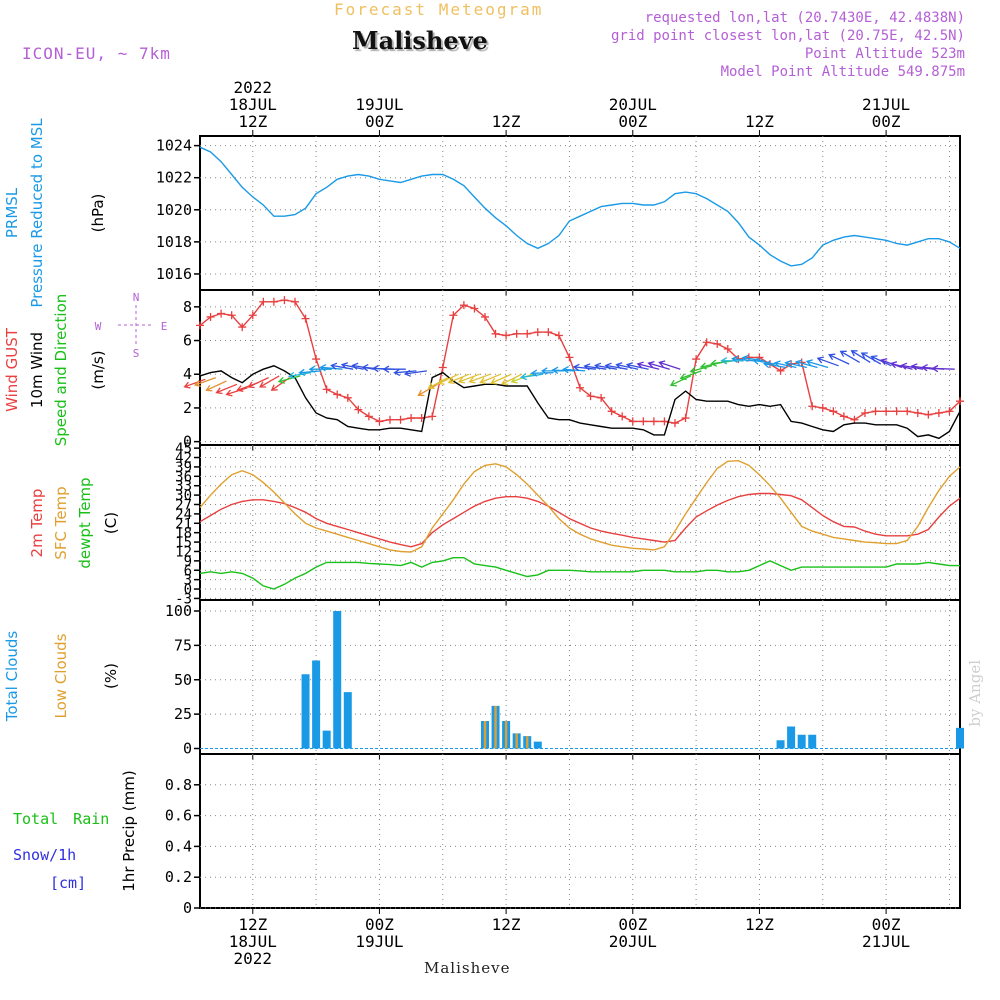 This screenshot has height=1000, width=1000. Describe the element at coordinates (68, 883) in the screenshot. I see `snow-legend-unit: [cm]` at that location.